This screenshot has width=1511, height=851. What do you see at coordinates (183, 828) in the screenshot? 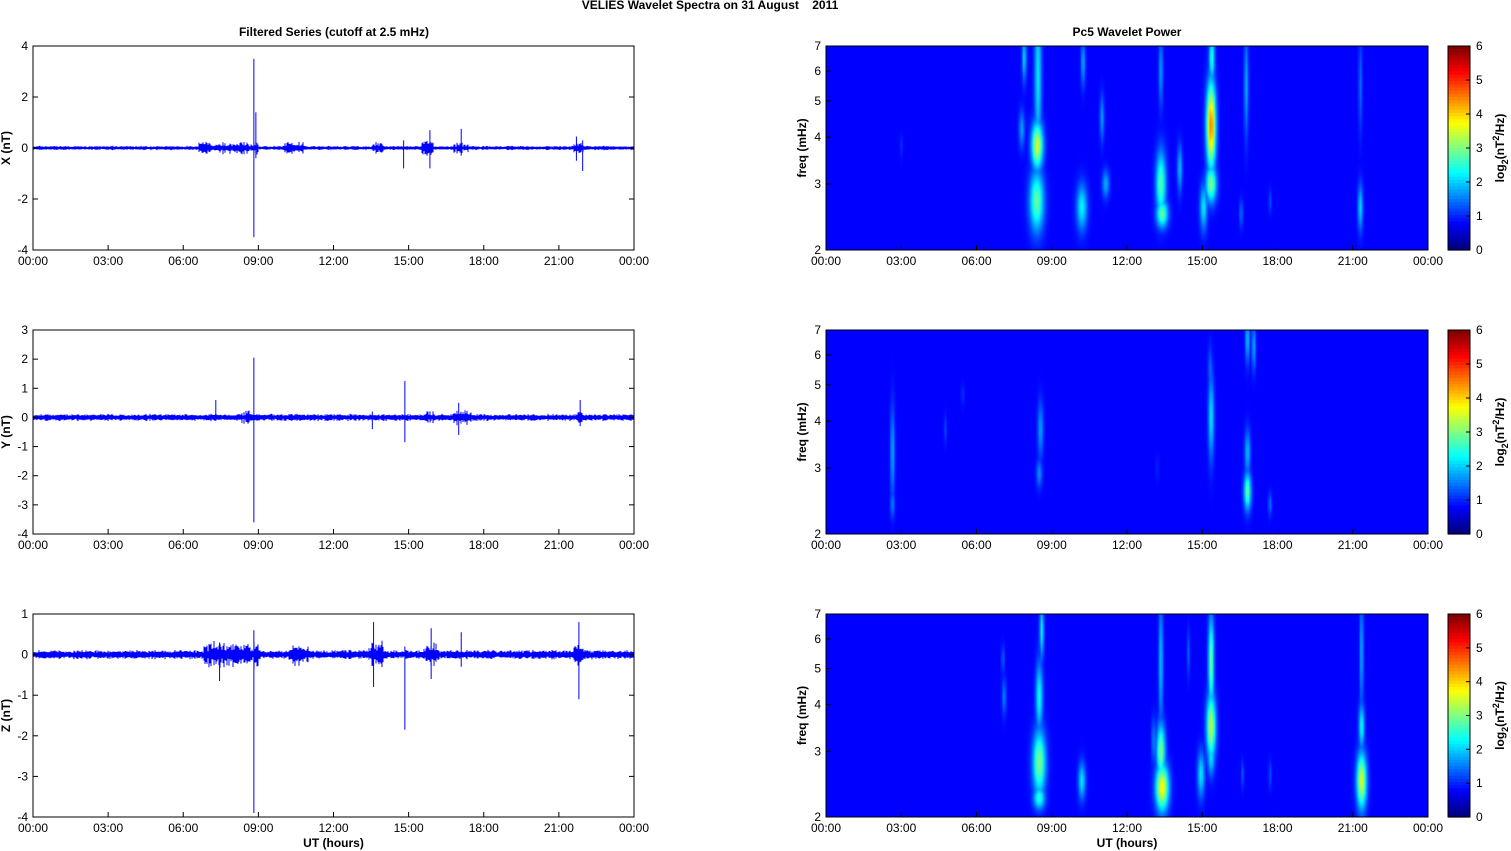
I see `x-tick-label: 06:00` at bounding box center [183, 828].